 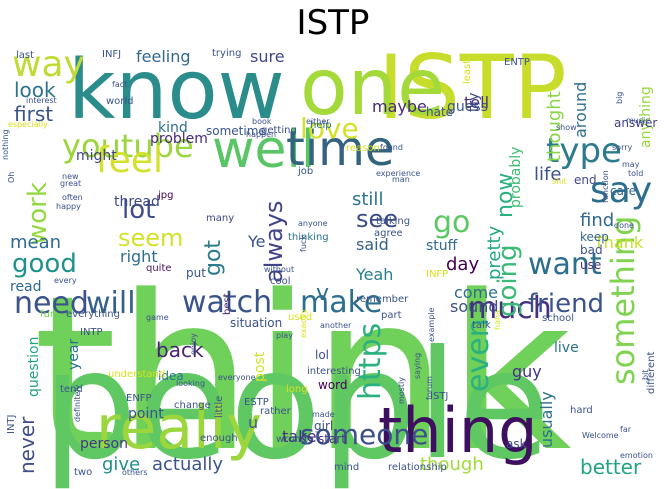 I want to click on cloud-word: jpg, so click(x=165, y=195).